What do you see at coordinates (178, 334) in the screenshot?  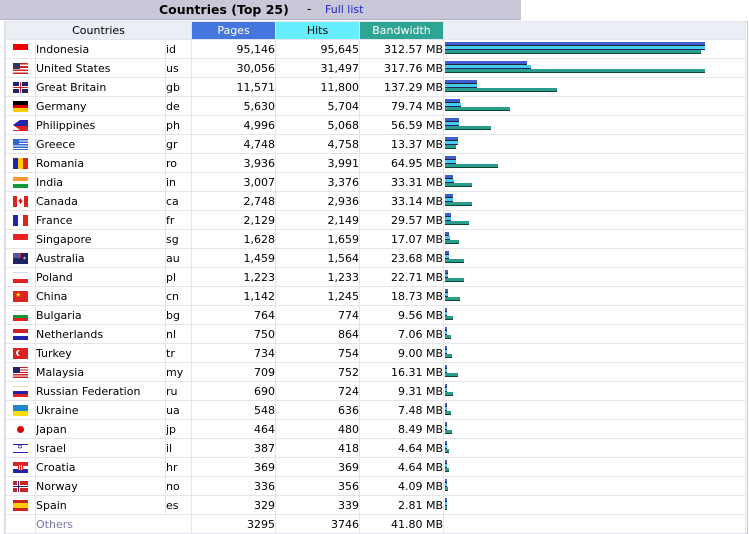 I see `country-code: nl` at bounding box center [178, 334].